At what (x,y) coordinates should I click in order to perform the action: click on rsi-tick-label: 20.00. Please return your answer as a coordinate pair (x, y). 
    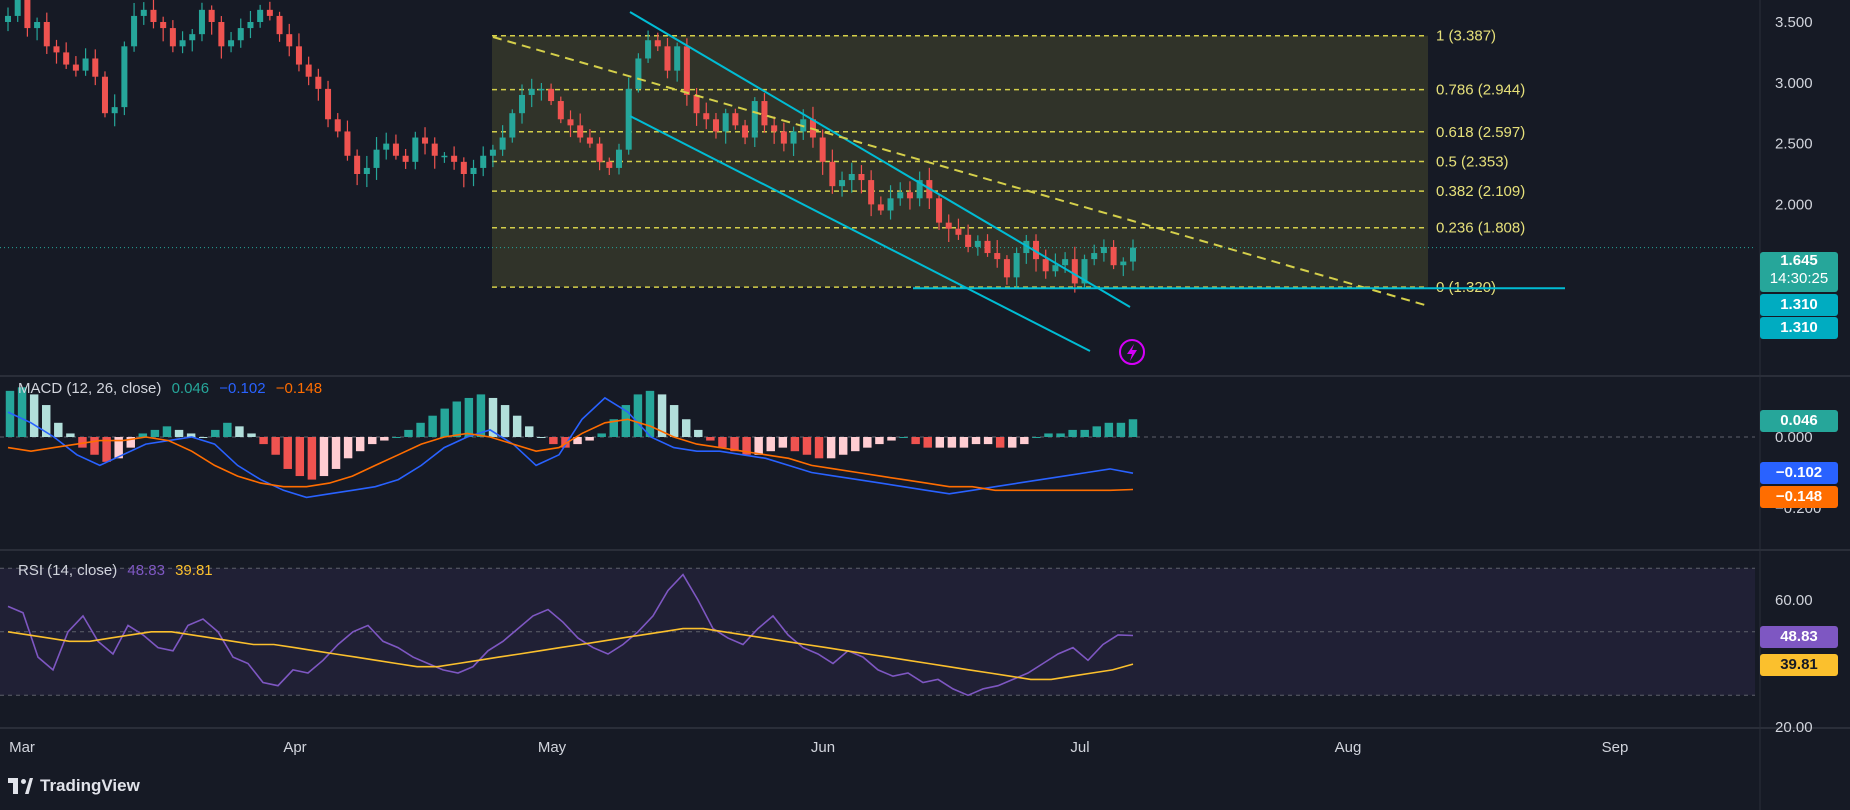
    Looking at the image, I should click on (1794, 727).